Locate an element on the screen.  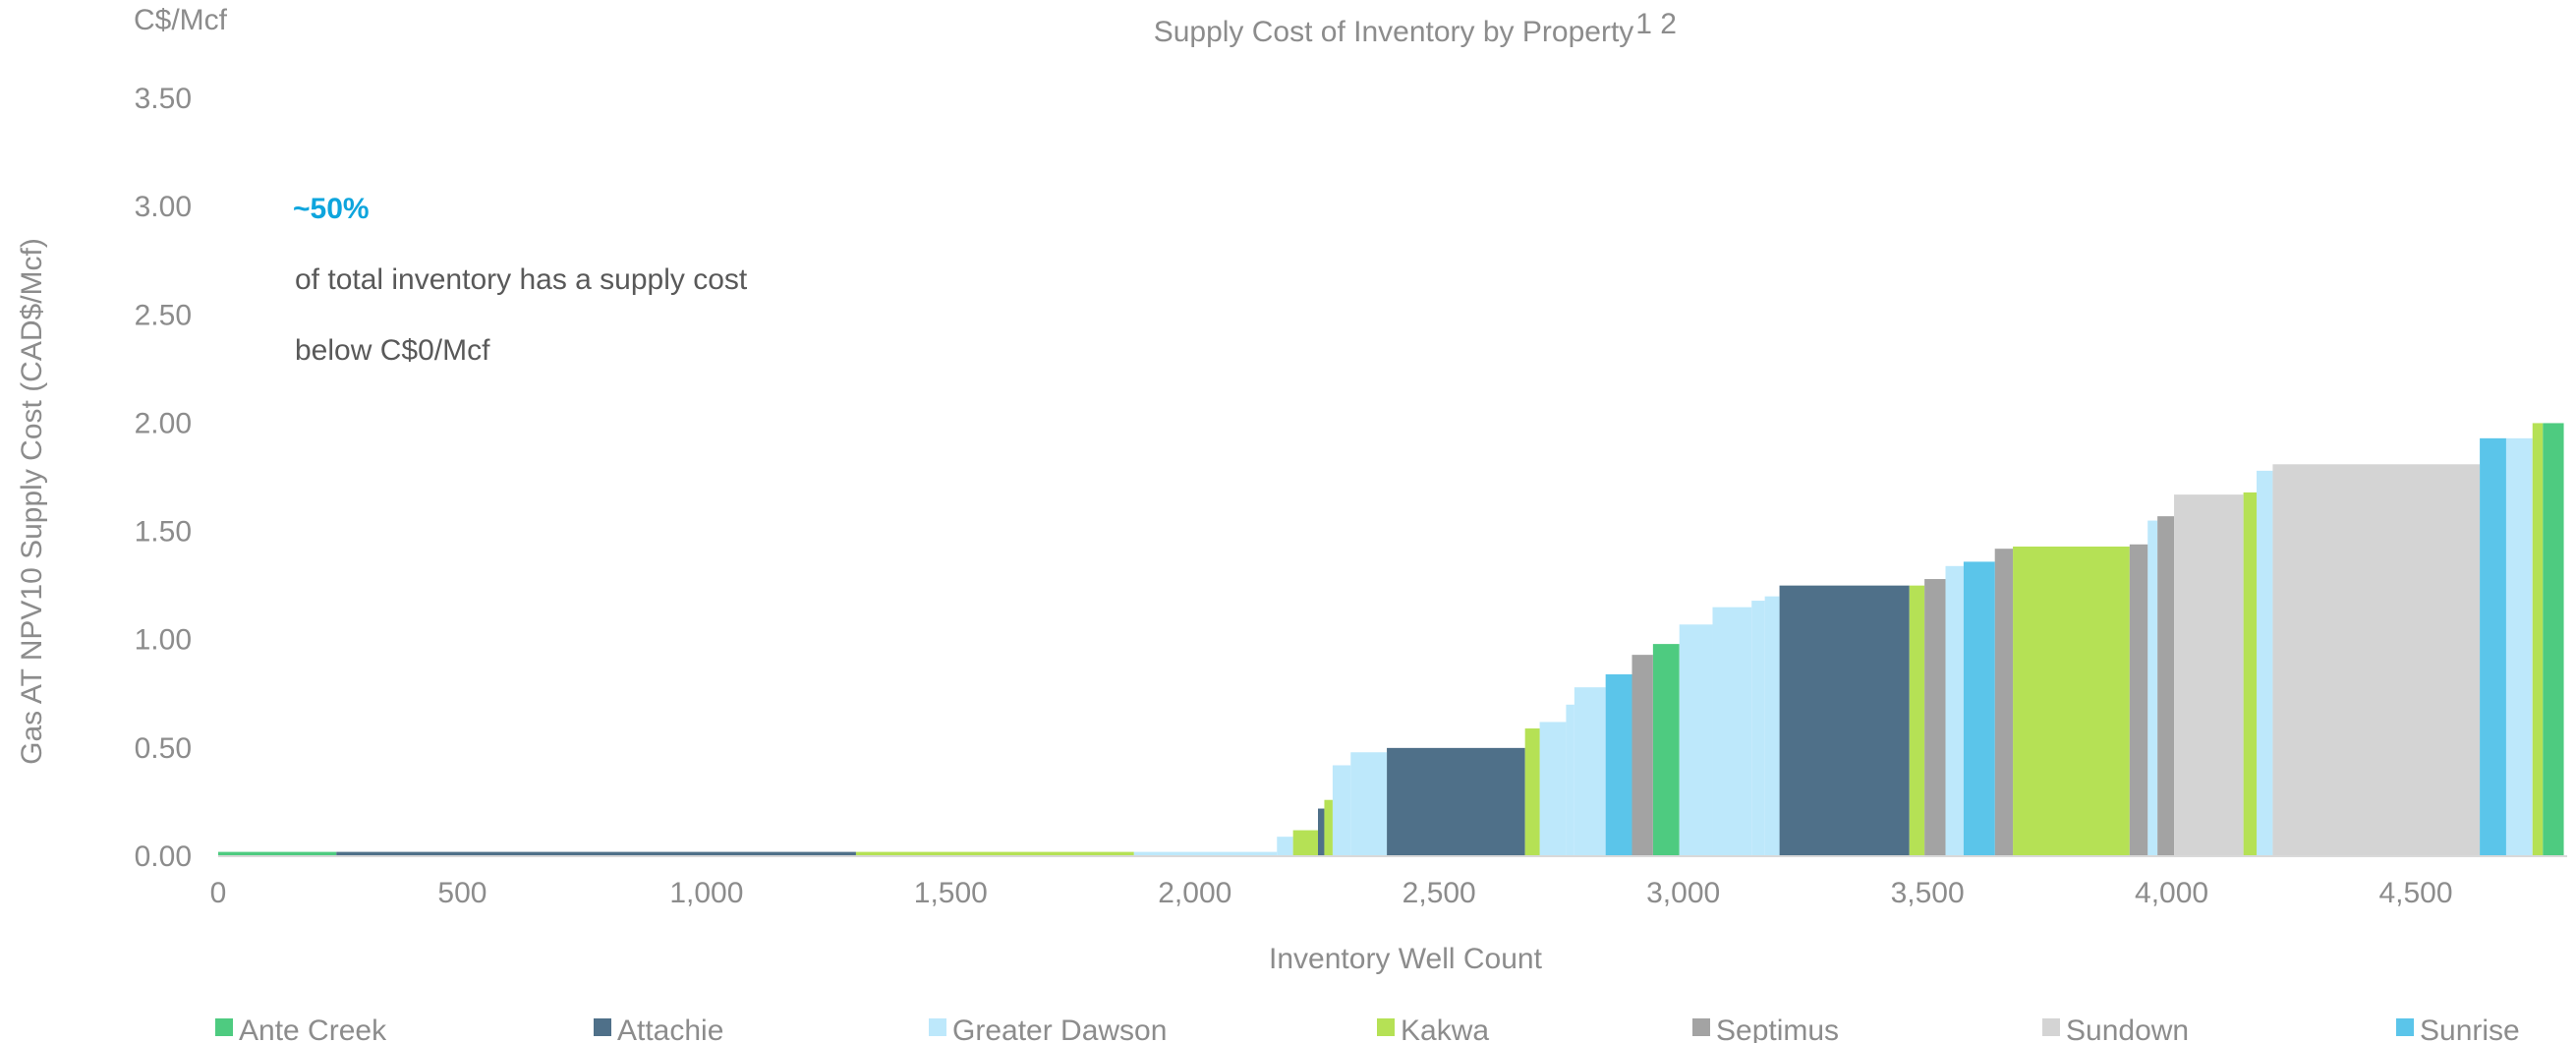
x-tick-label: 3,500 is located at coordinates (1928, 893).